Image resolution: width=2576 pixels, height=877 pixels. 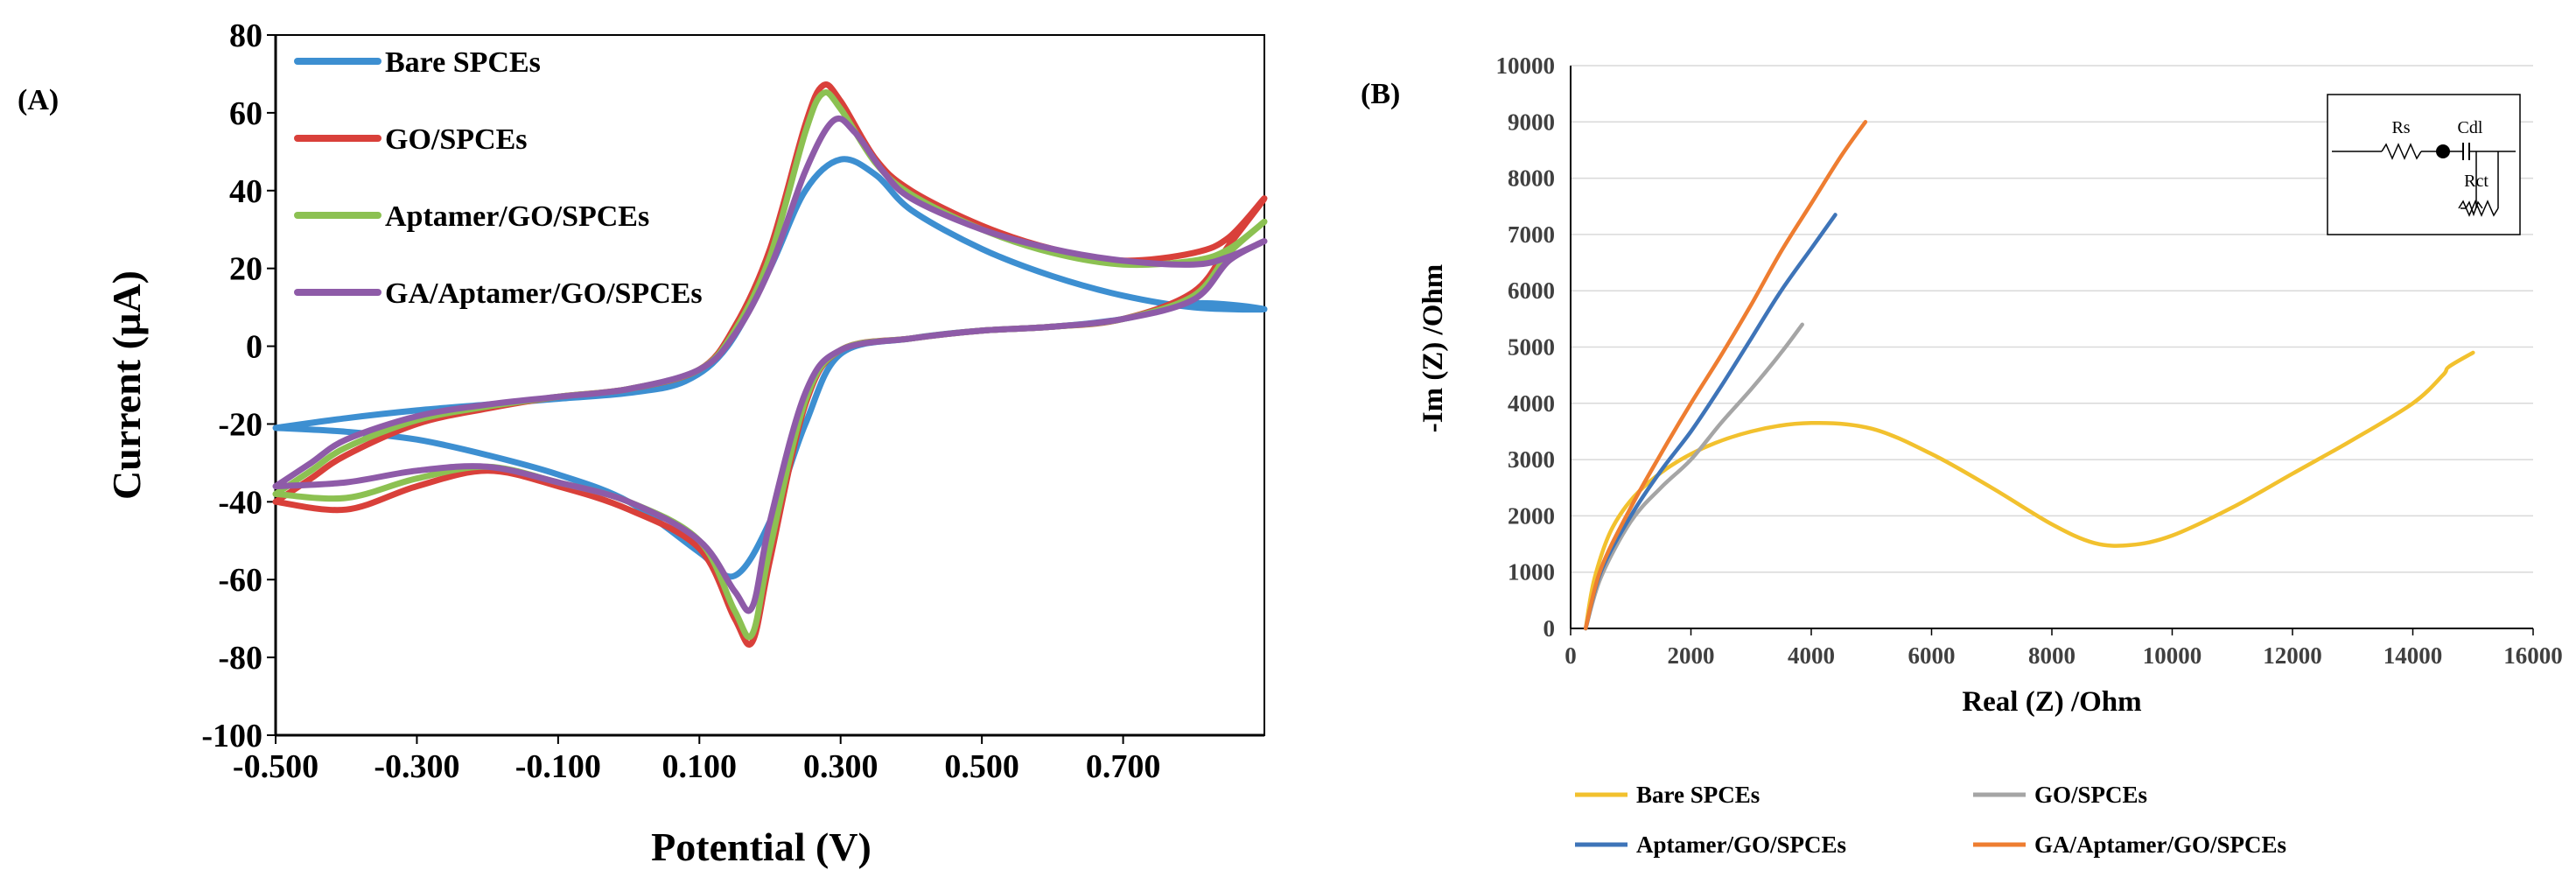 I want to click on panel-a-x-ticks: -0.500 -0.300 -0.100 0.100 0.300 0.500 0.700, so click(x=696, y=760).